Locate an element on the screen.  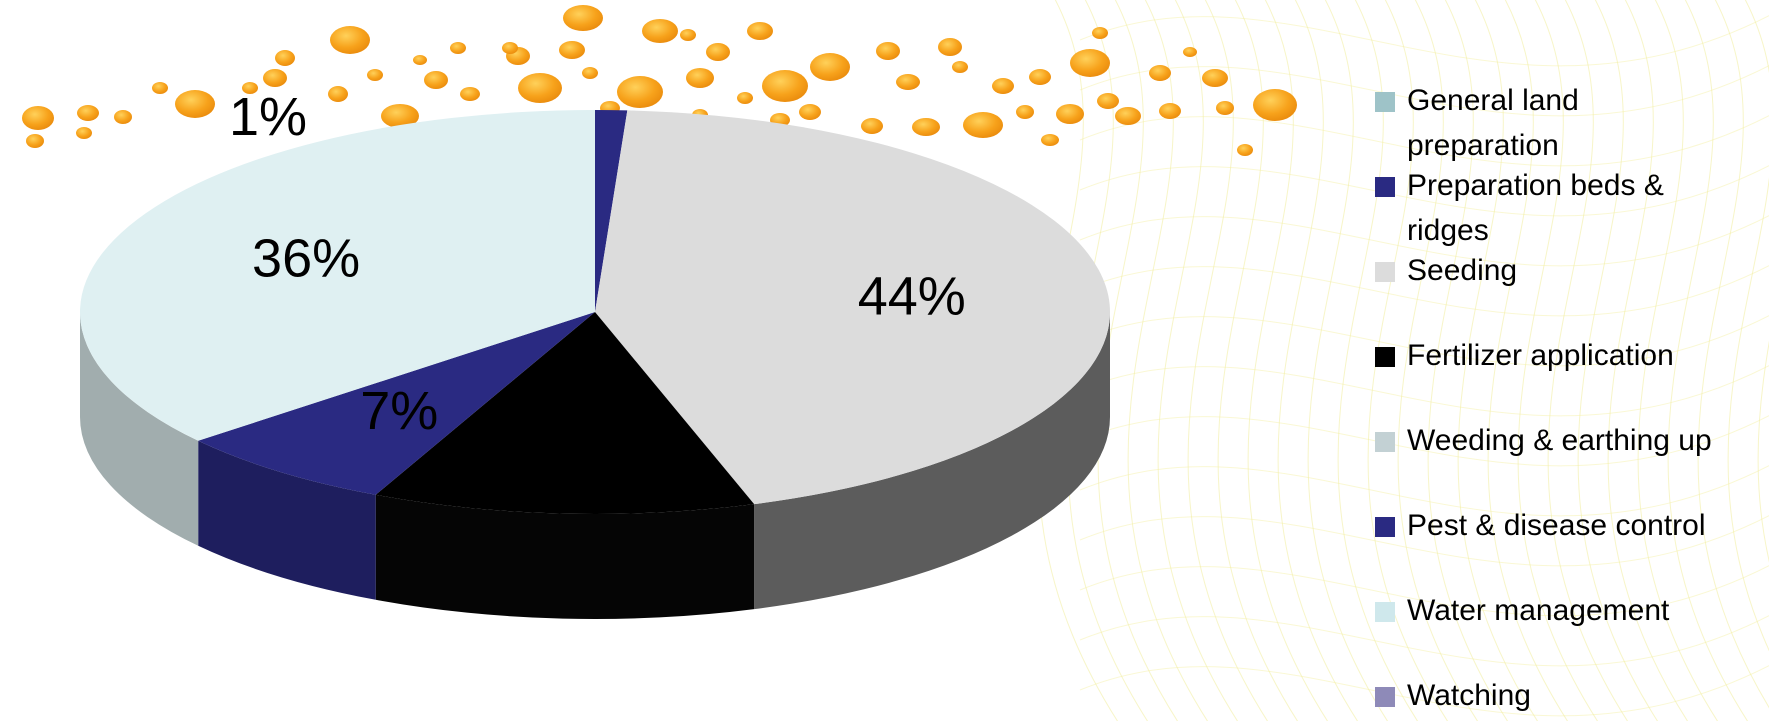
slice-data-label: 36% is located at coordinates (306, 259).